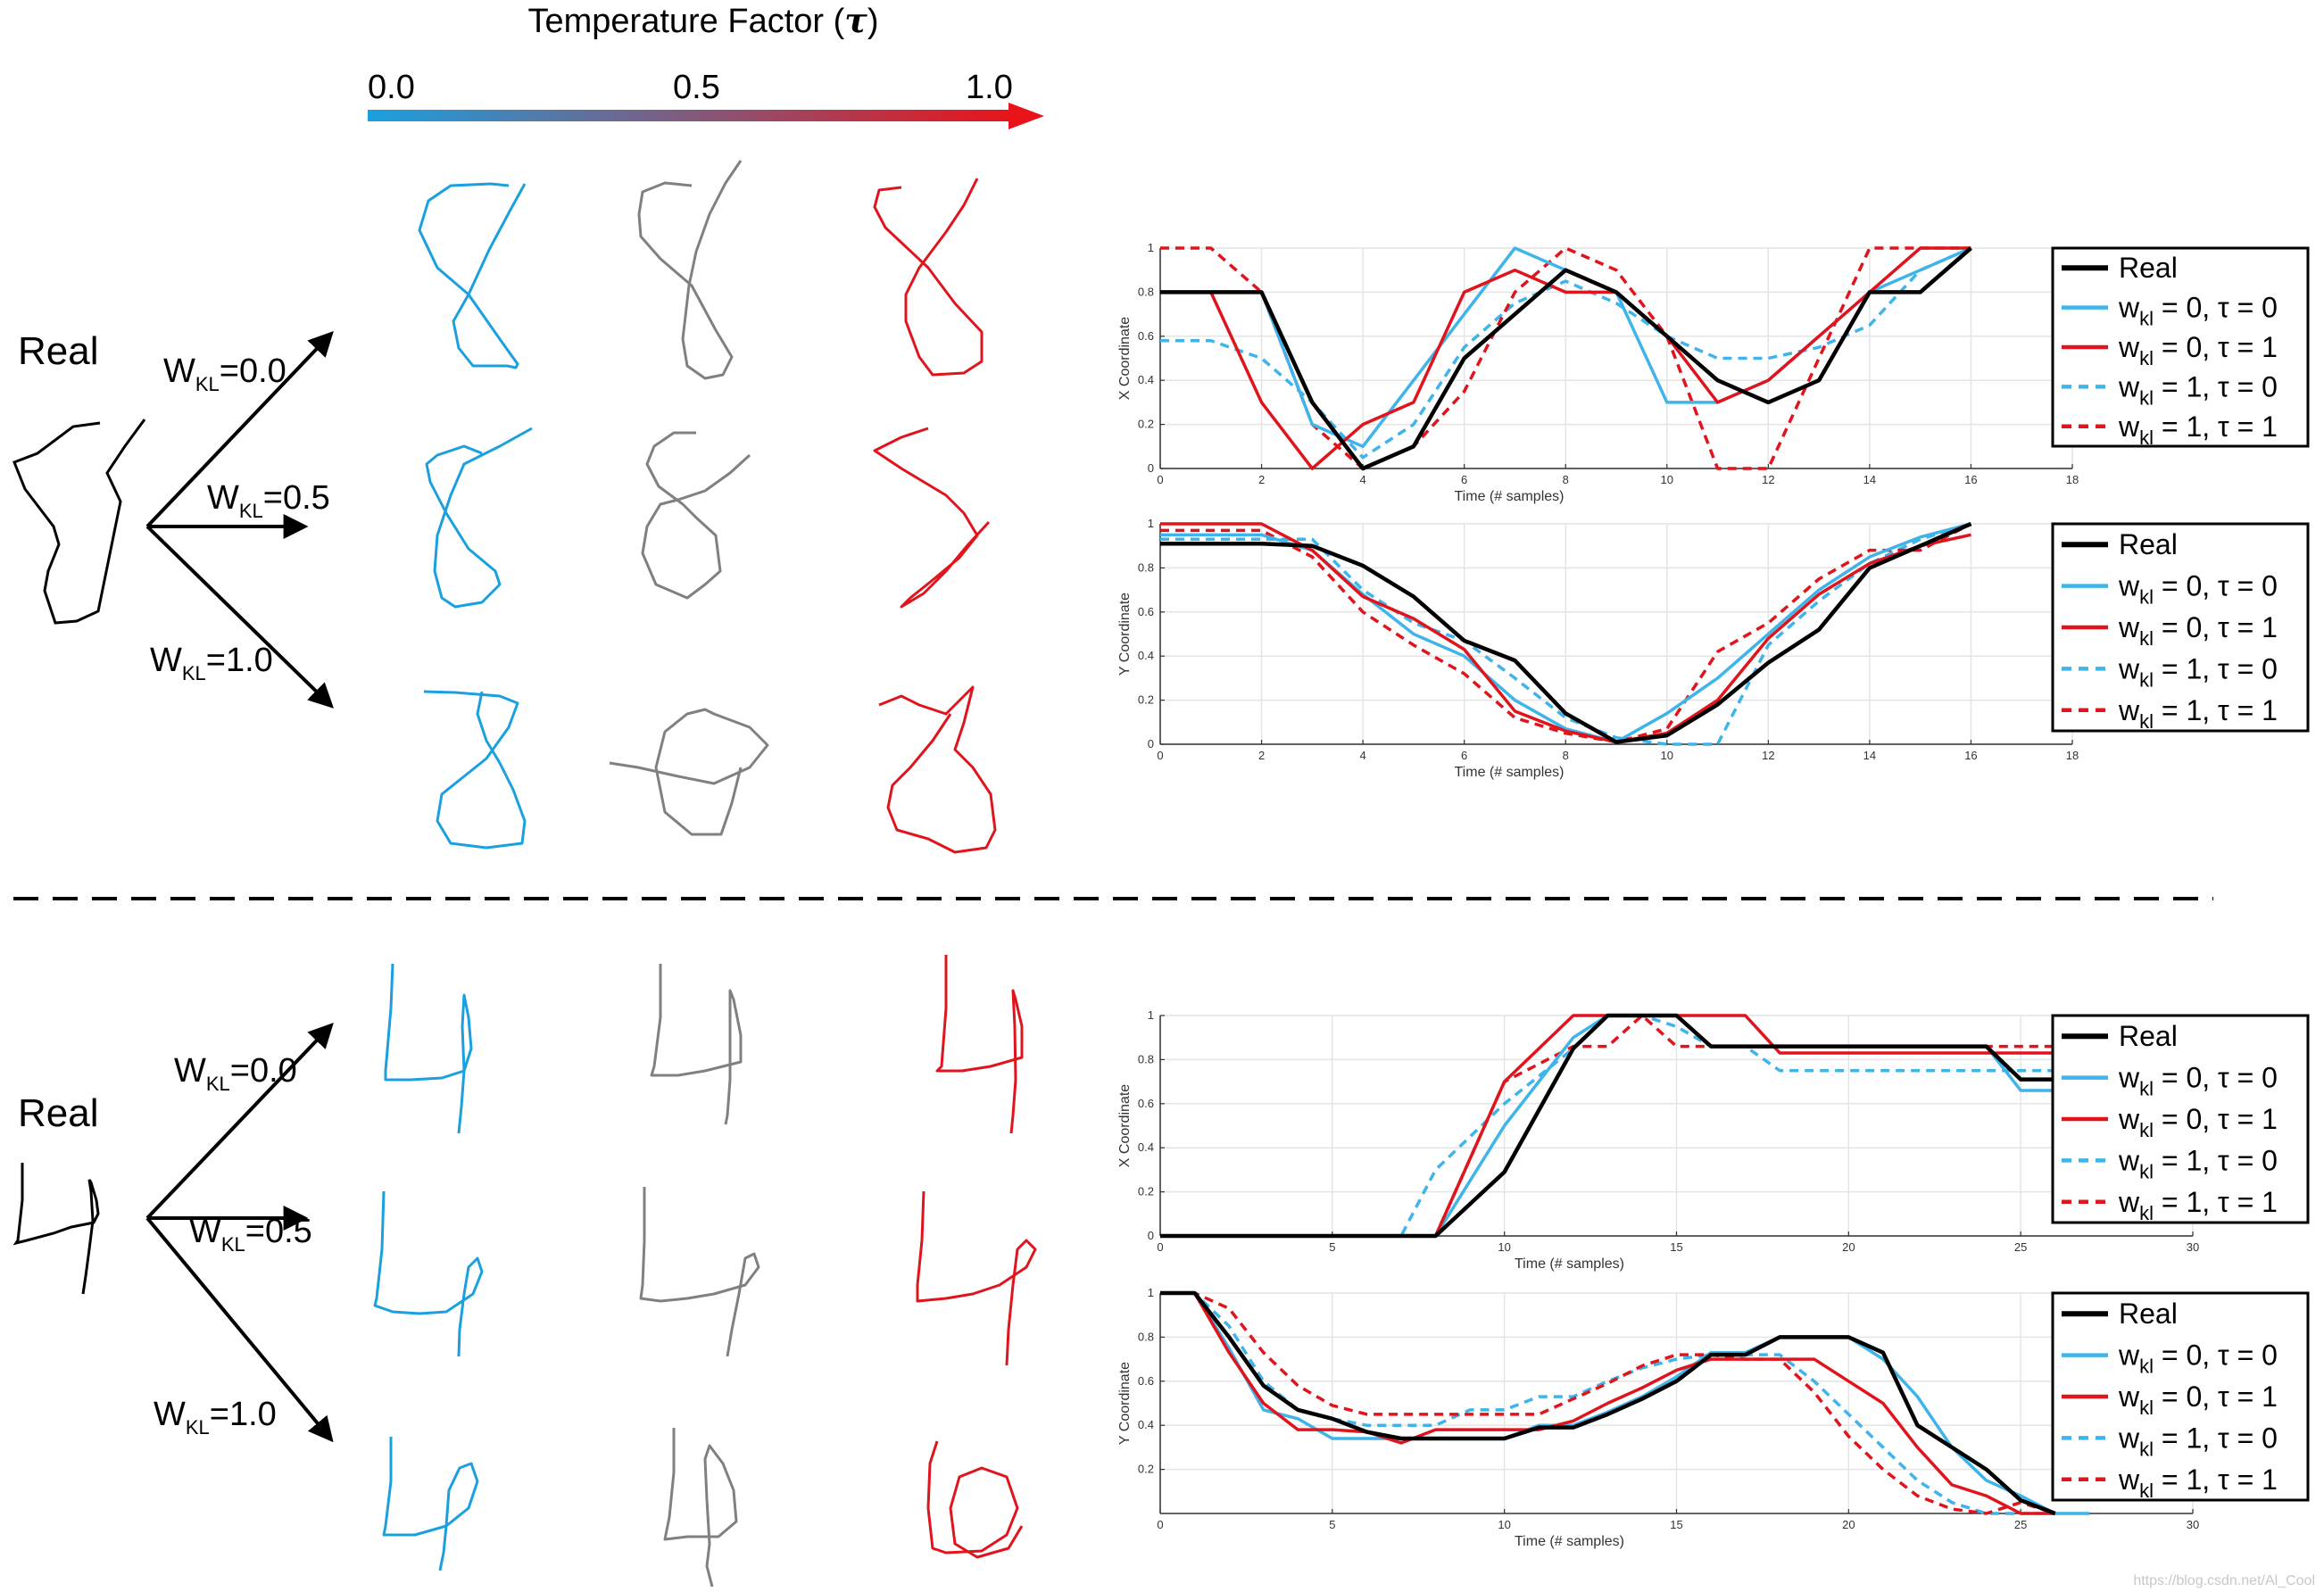 This screenshot has width=2324, height=1592. What do you see at coordinates (696, 515) in the screenshot?
I see `sample-eight-gray-row2` at bounding box center [696, 515].